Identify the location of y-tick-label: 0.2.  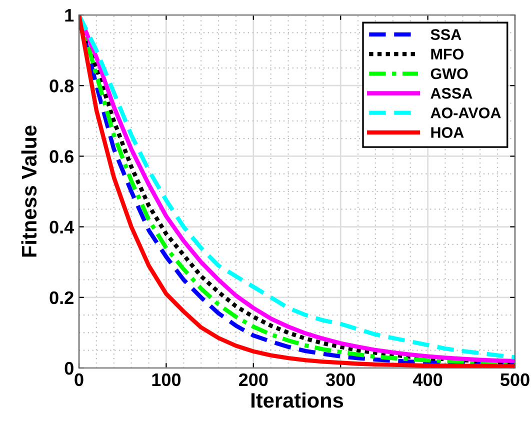
(62, 297).